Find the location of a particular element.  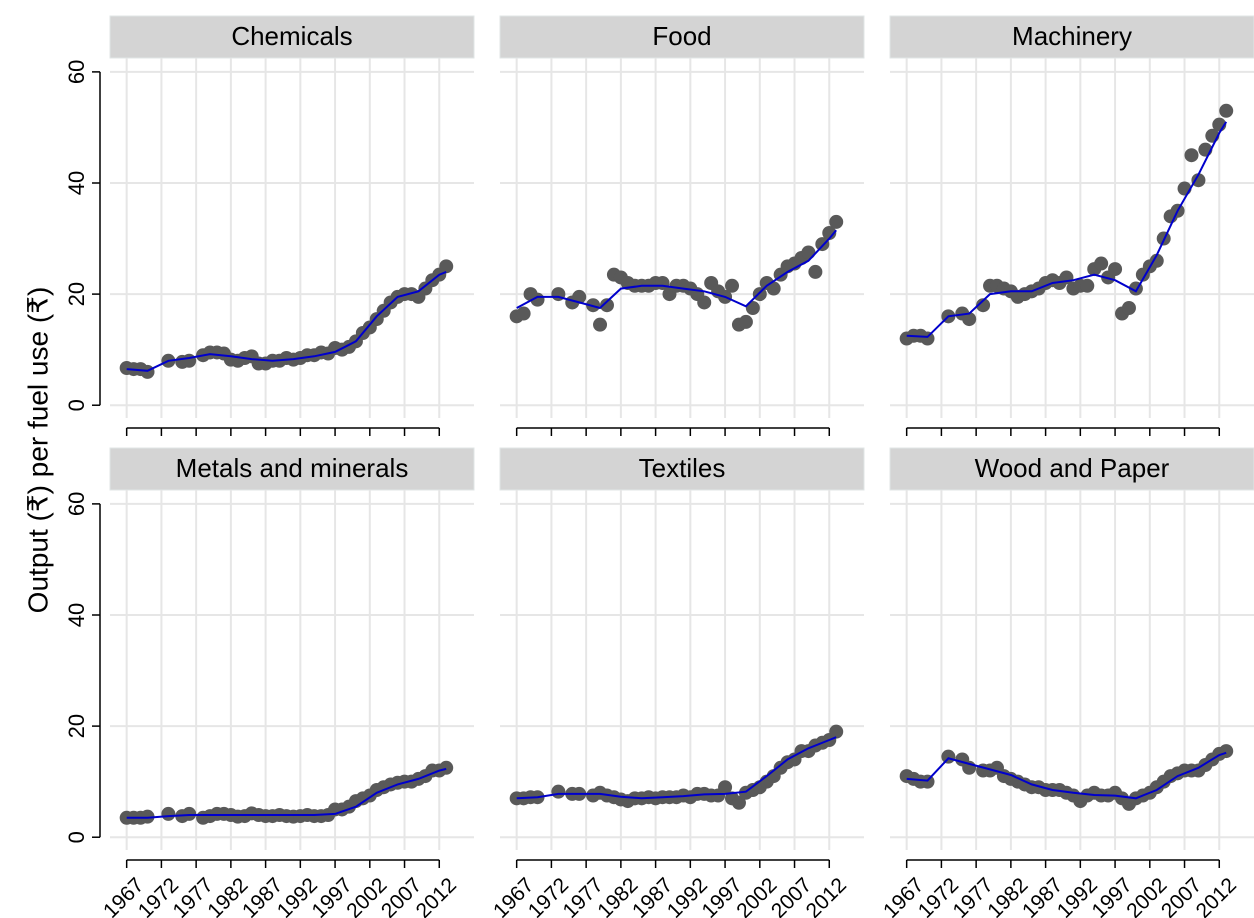

panel-title: Chemicals is located at coordinates (291, 36).